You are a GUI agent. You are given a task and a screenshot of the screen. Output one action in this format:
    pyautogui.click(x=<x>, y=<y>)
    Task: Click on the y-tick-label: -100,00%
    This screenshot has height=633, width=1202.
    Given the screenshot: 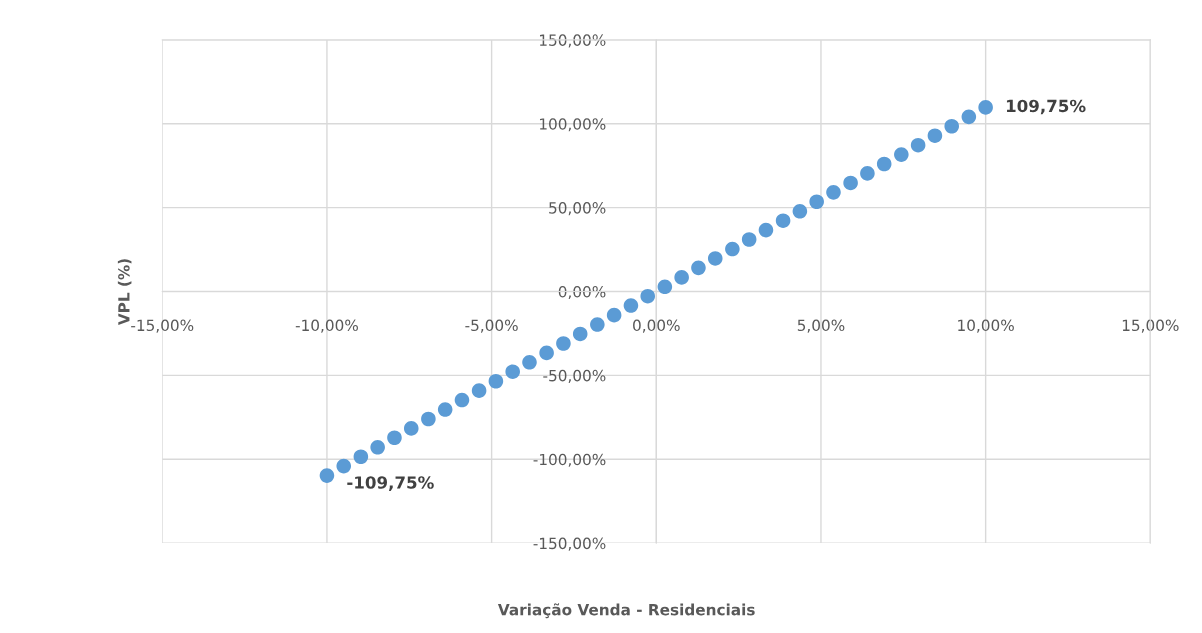 What is the action you would take?
    pyautogui.click(x=569, y=460)
    